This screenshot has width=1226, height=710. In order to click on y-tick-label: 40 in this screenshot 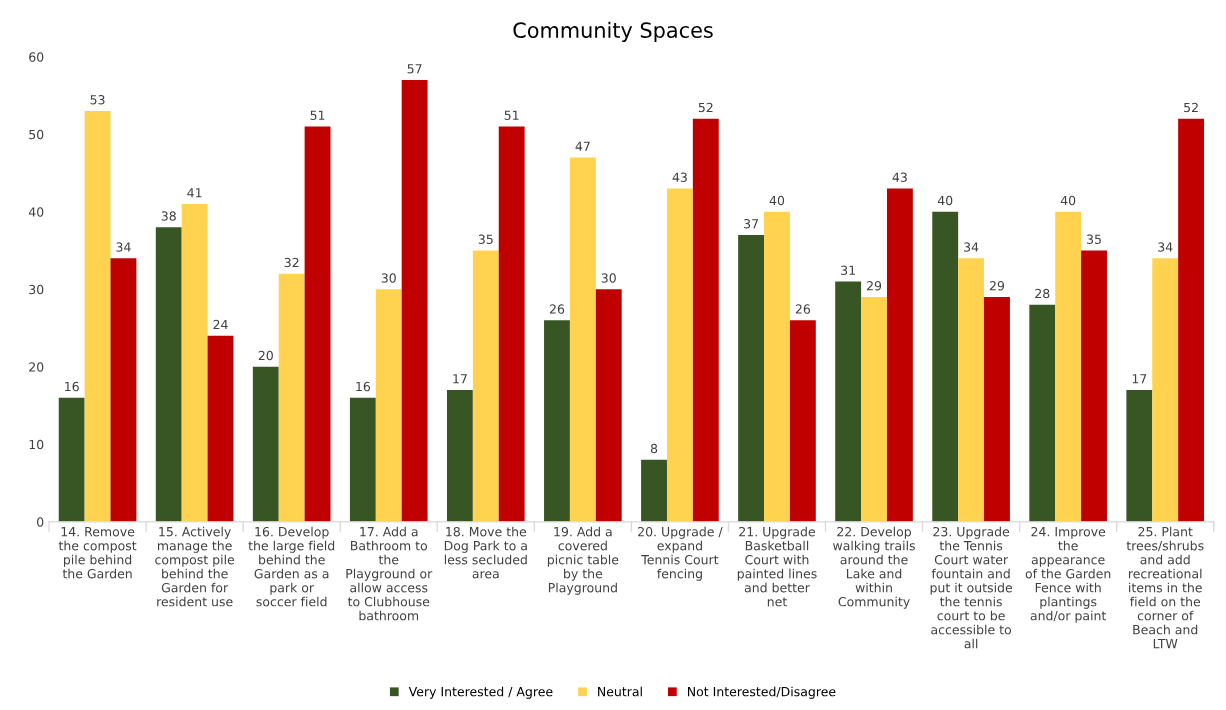, I will do `click(36, 212)`.